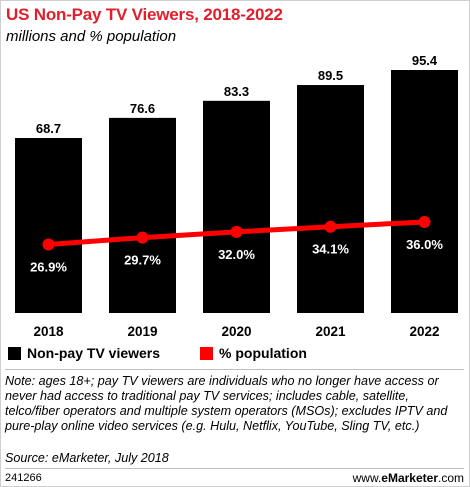  I want to click on percent-value-label-2020: 32.0%, so click(236, 254).